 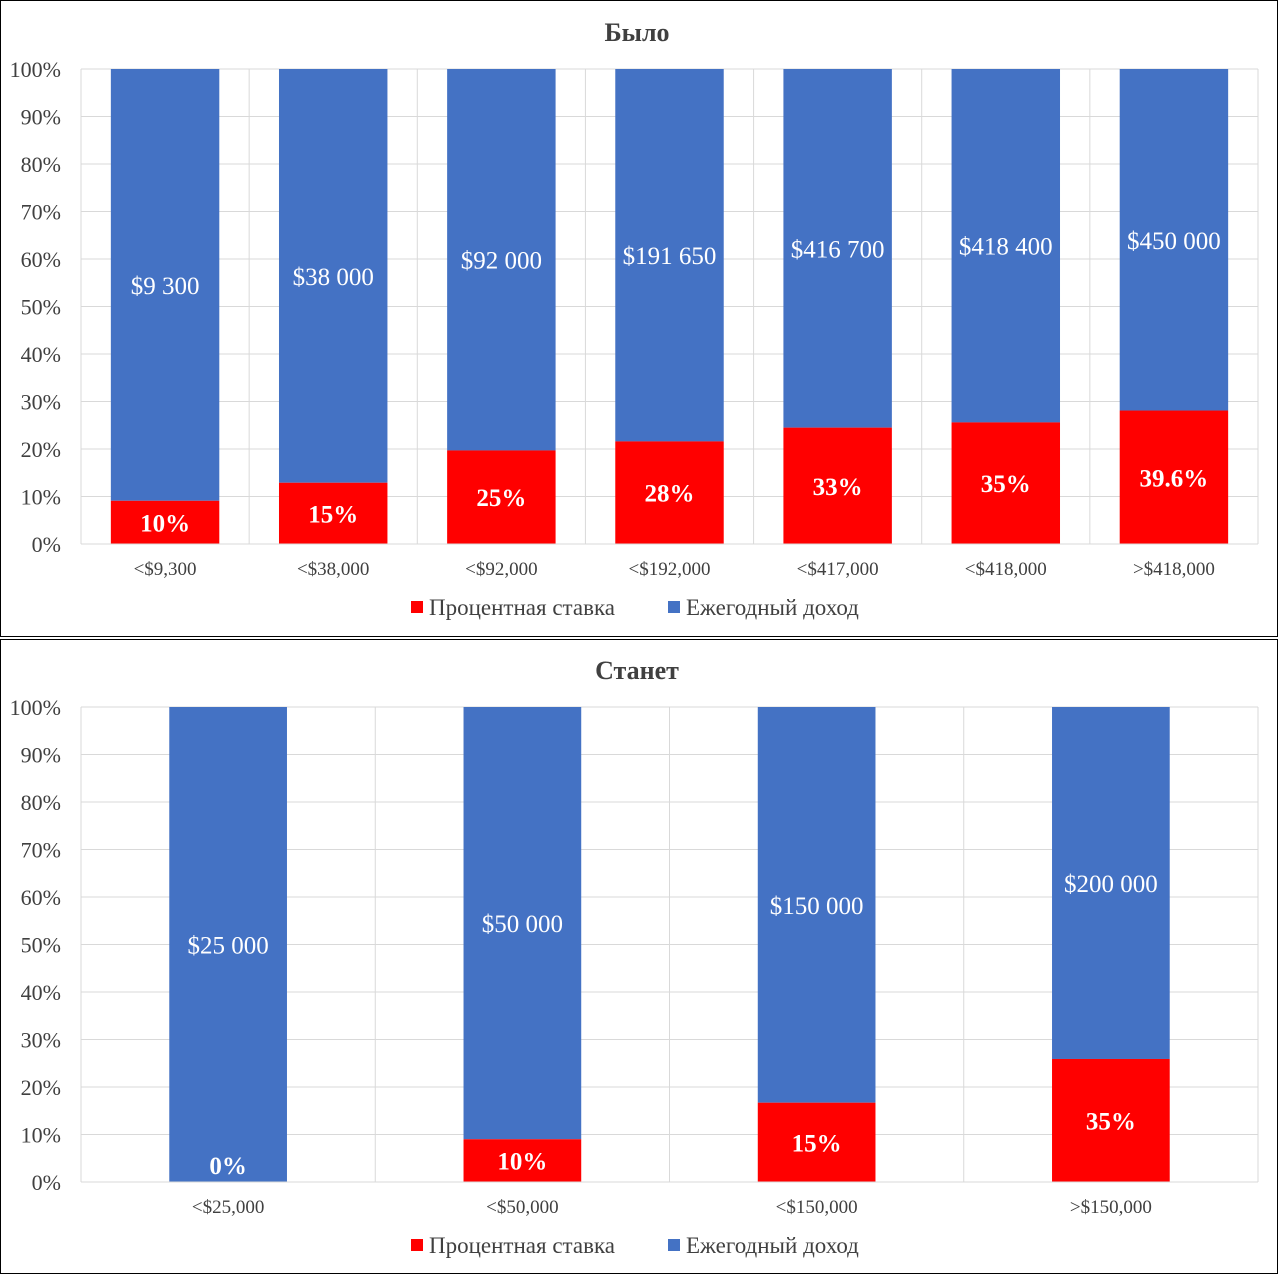 I want to click on data-label-rate: 28%, so click(x=670, y=494).